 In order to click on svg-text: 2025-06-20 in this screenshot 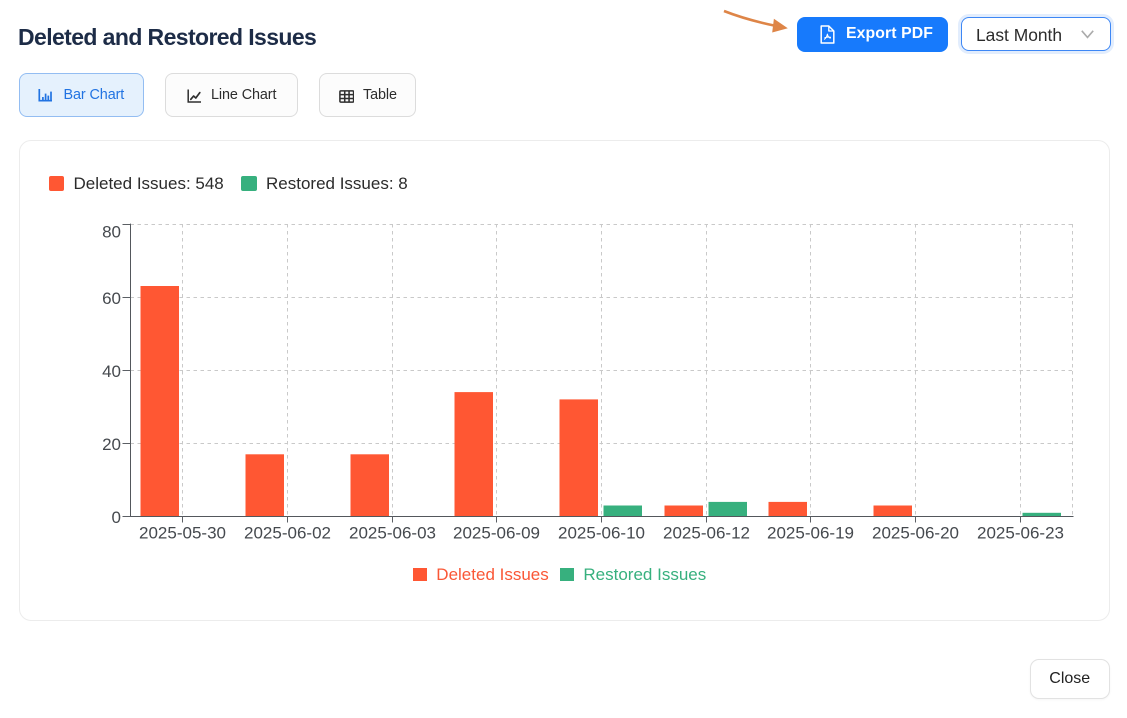, I will do `click(915, 533)`.